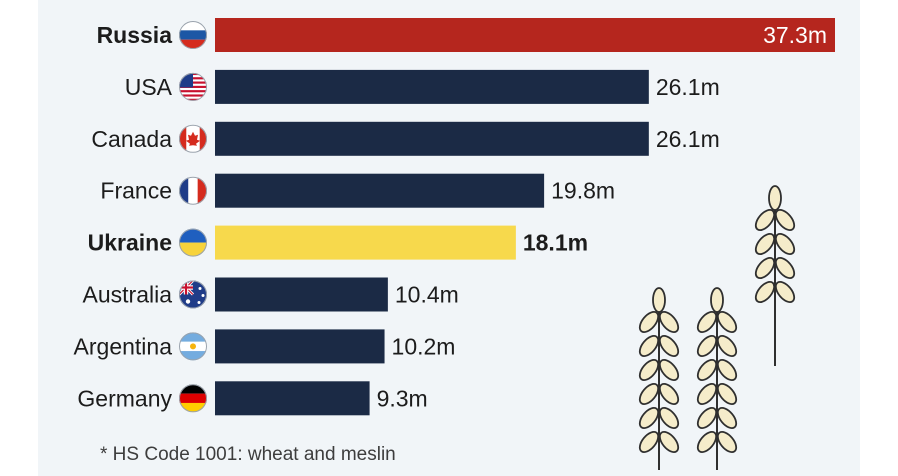 Image resolution: width=898 pixels, height=476 pixels. Describe the element at coordinates (135, 35) in the screenshot. I see `category-label-russia: Russia` at that location.